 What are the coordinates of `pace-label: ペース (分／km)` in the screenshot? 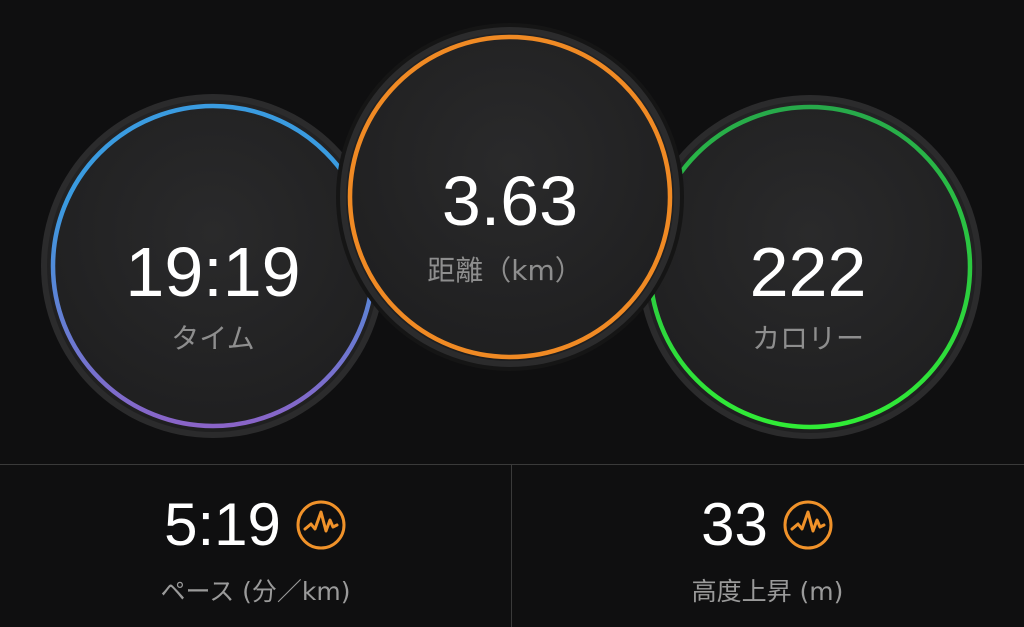 It's located at (255, 591).